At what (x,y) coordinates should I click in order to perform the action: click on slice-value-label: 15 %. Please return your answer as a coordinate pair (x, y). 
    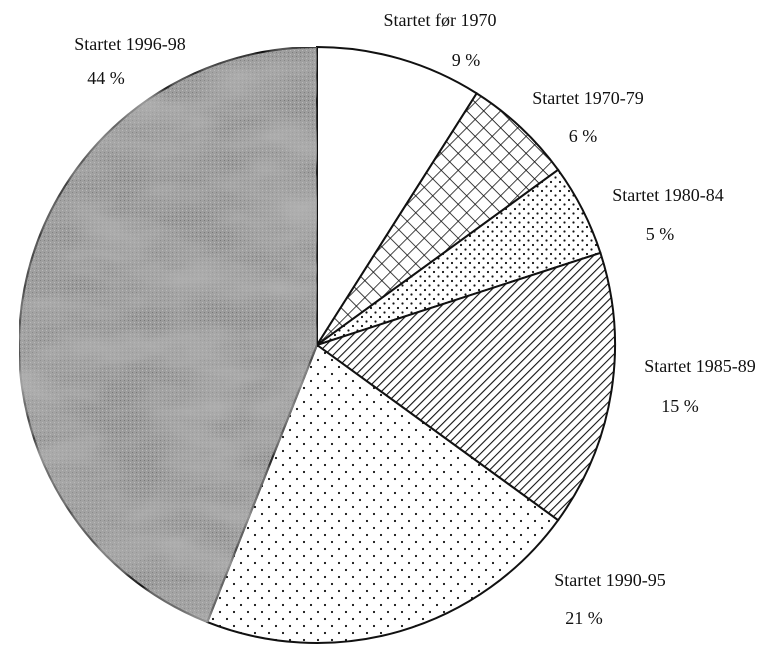
    Looking at the image, I should click on (680, 406).